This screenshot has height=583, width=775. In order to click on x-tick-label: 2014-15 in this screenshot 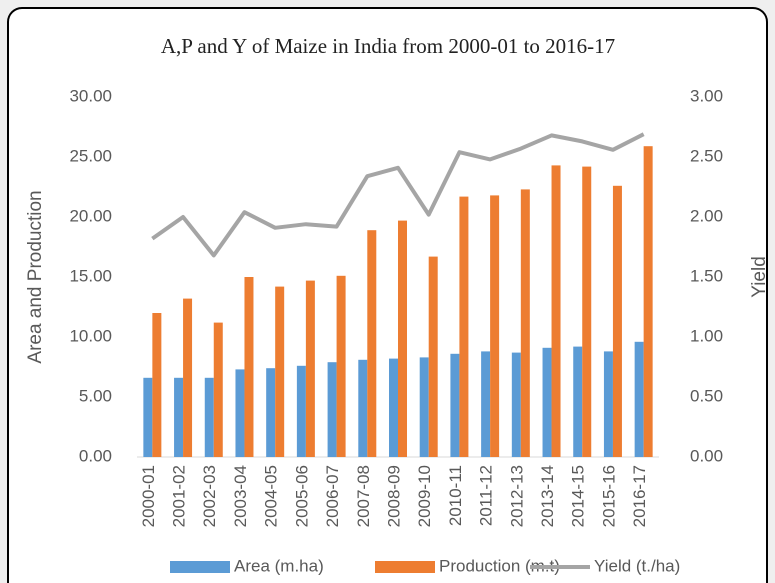, I will do `click(578, 496)`.